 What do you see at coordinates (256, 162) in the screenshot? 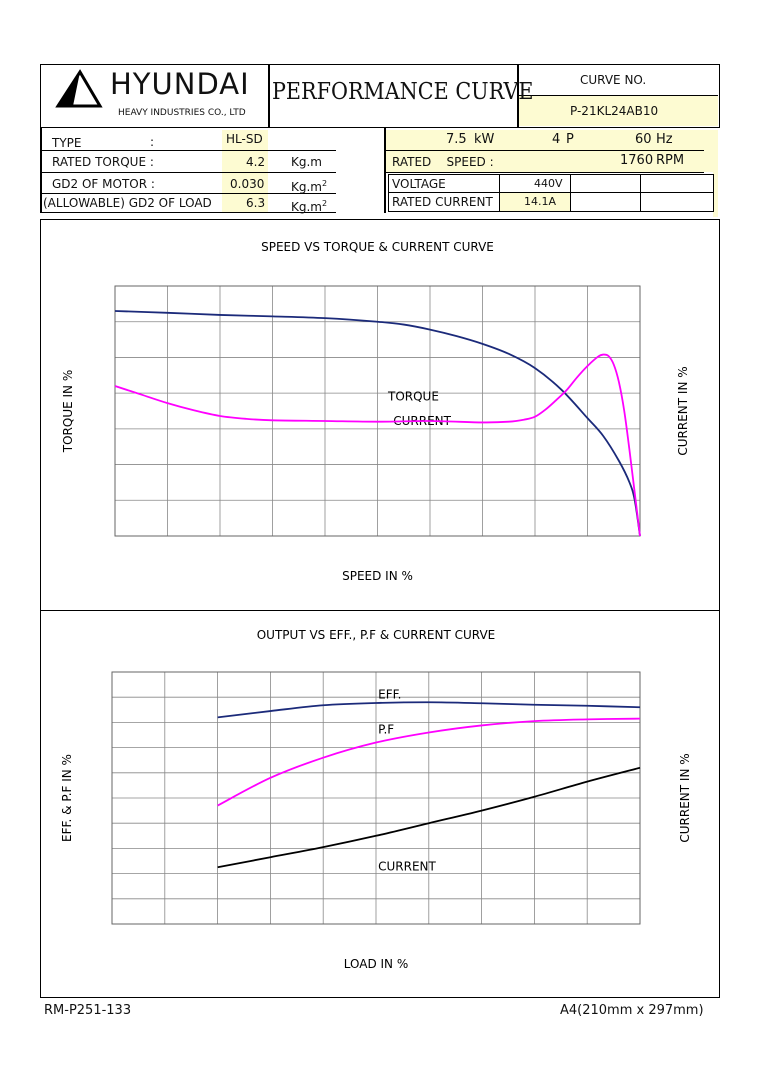
I see `rated-torque-value: 4.2` at bounding box center [256, 162].